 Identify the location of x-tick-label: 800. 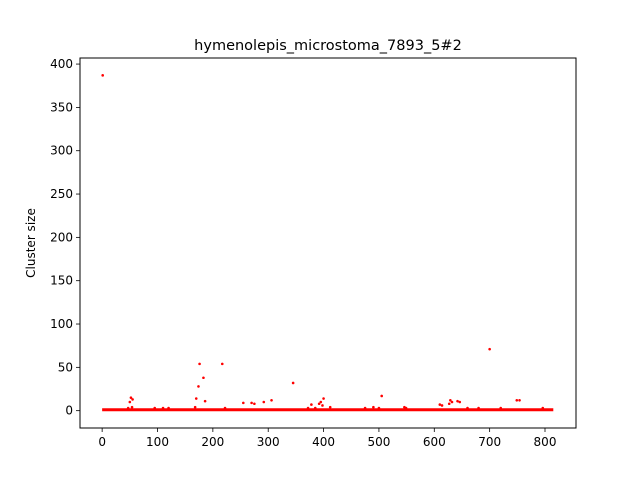
(545, 442).